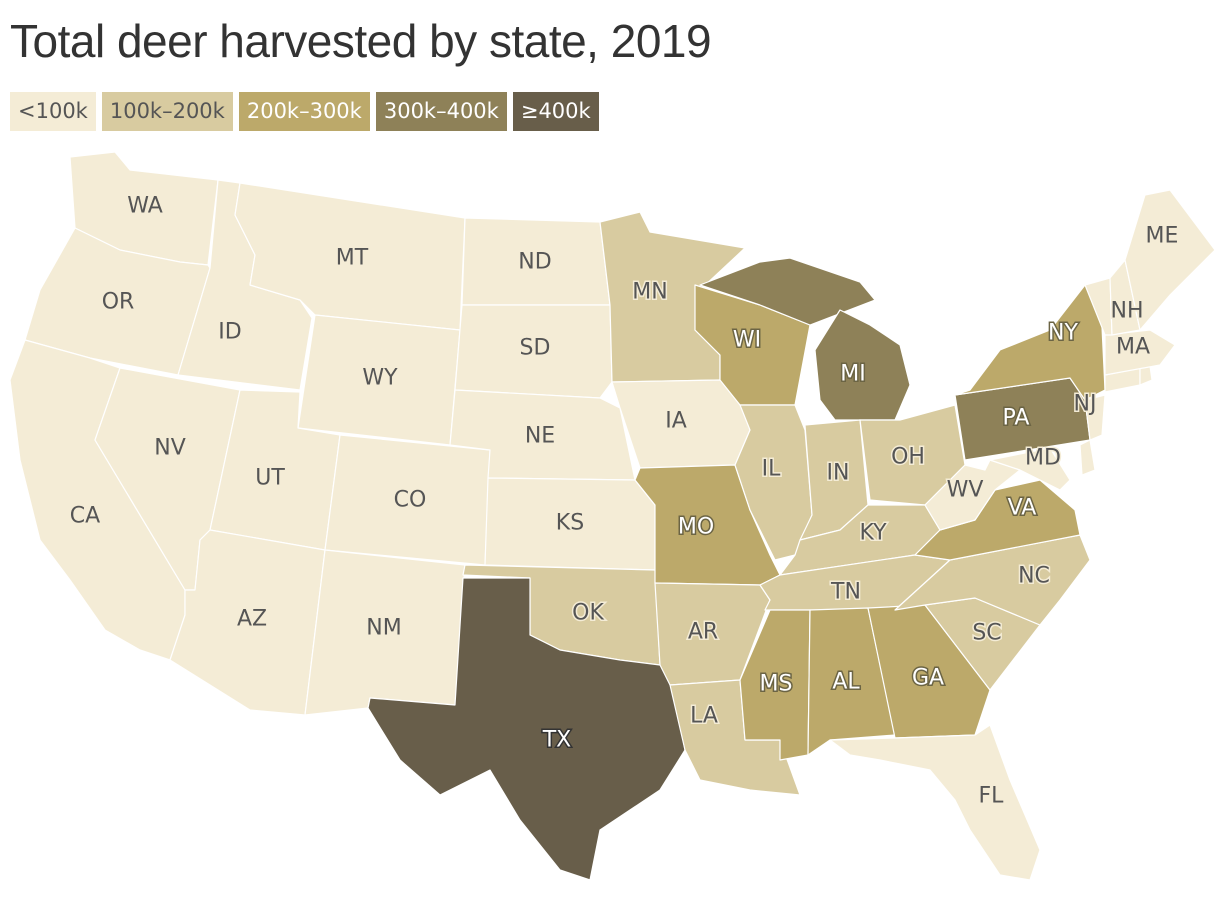 This screenshot has height=916, width=1220. I want to click on label-ma: MA, so click(1133, 347).